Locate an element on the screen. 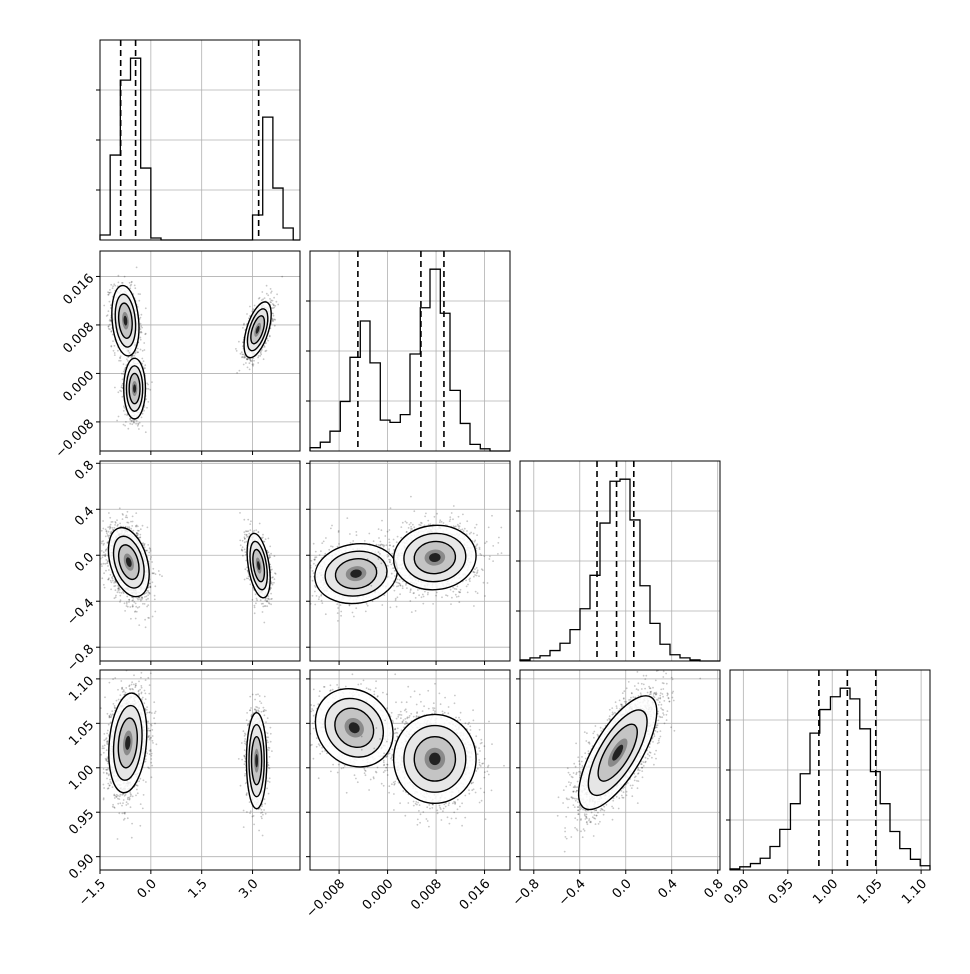 The width and height of the screenshot is (970, 974). panel-content is located at coordinates (183, 567).